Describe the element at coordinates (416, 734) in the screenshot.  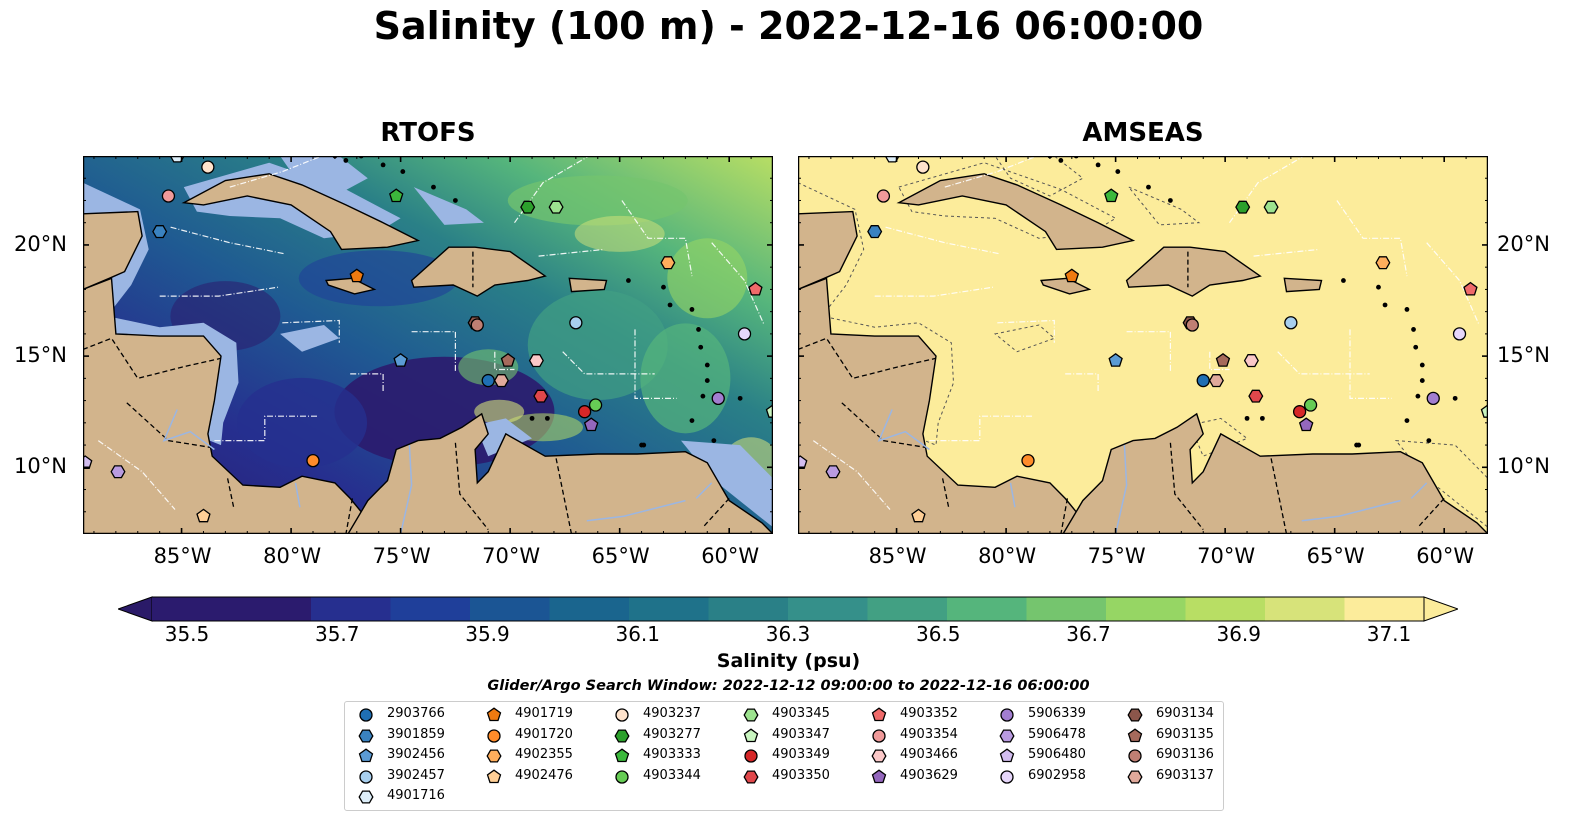
I see `legend-label: 3901859` at that location.